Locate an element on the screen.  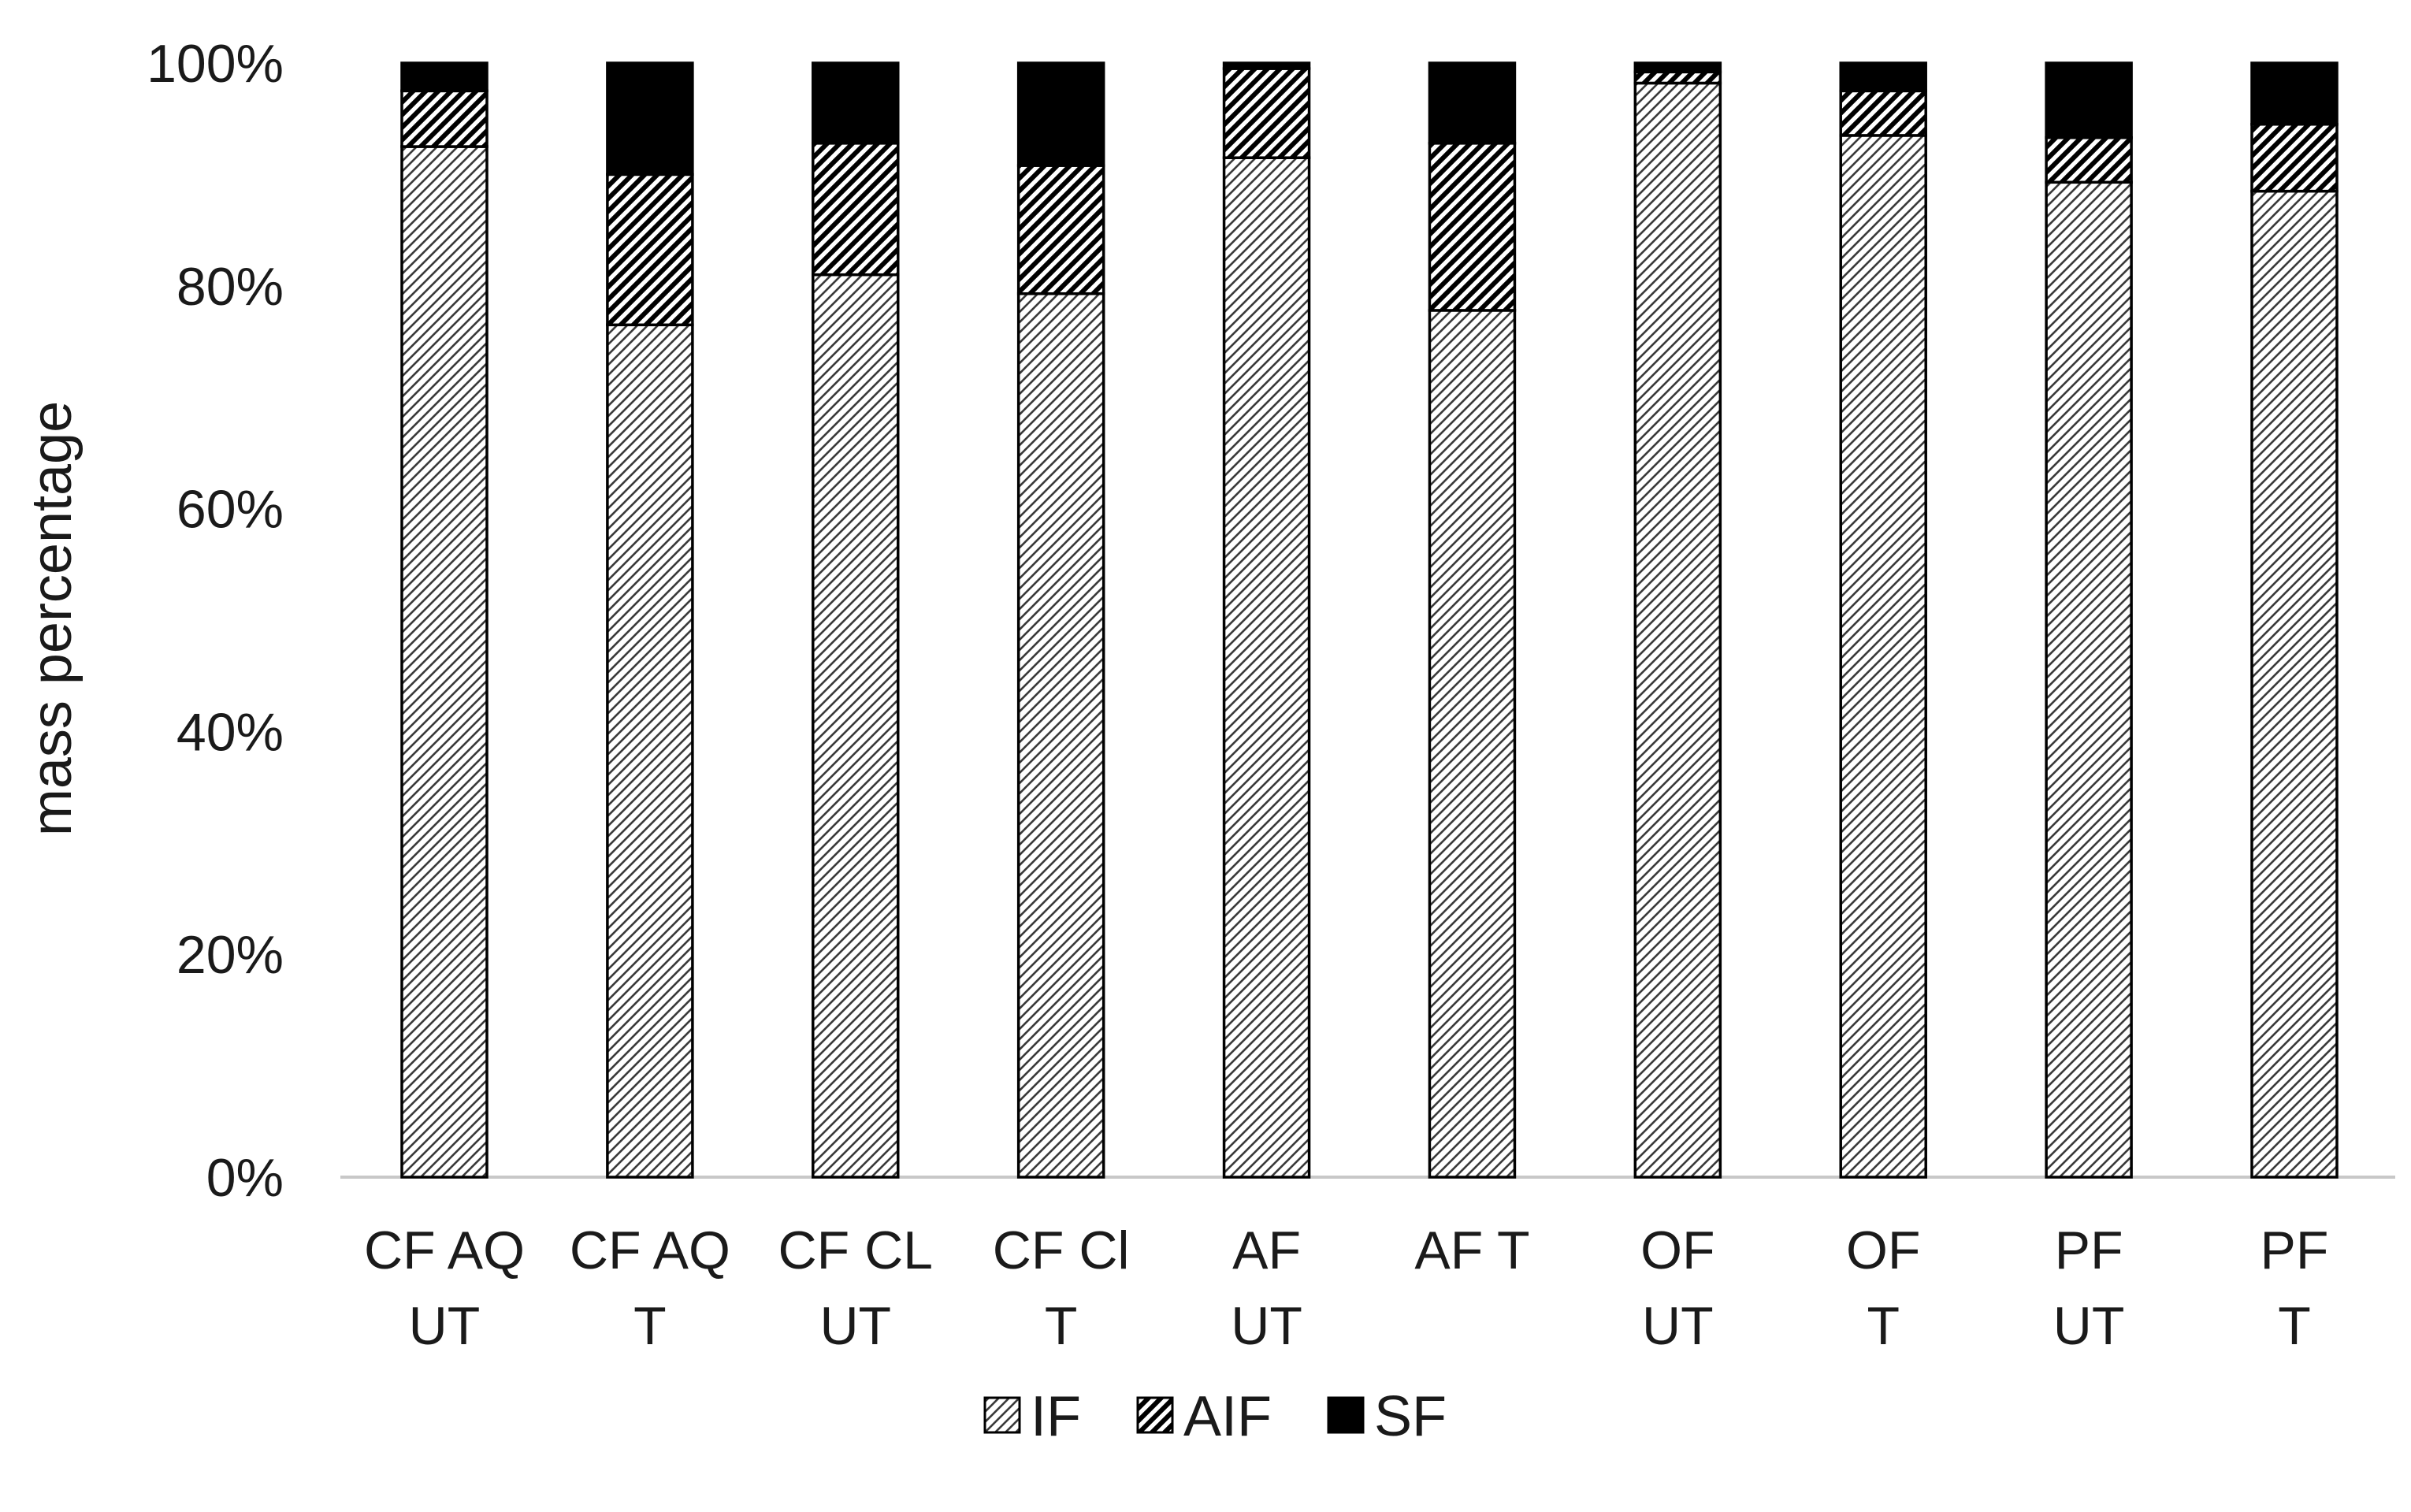
bar-segment-aif-cf-cl-ut is located at coordinates (856, 209).